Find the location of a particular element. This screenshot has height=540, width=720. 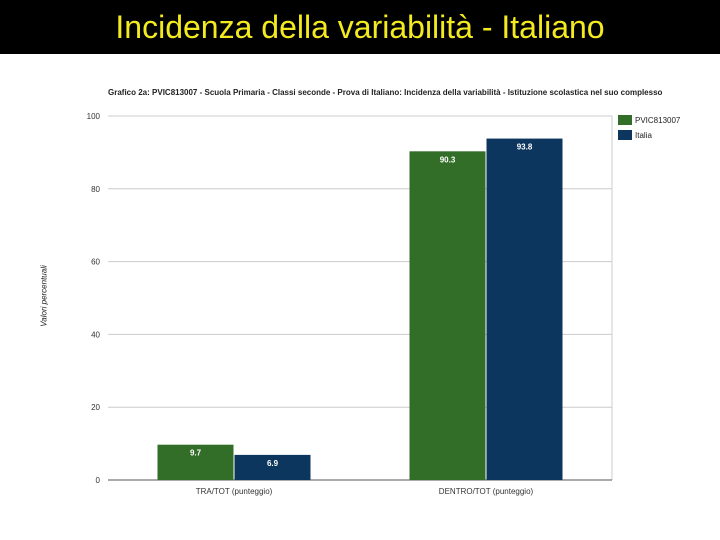

bar-value-label: 90.3 is located at coordinates (448, 159).